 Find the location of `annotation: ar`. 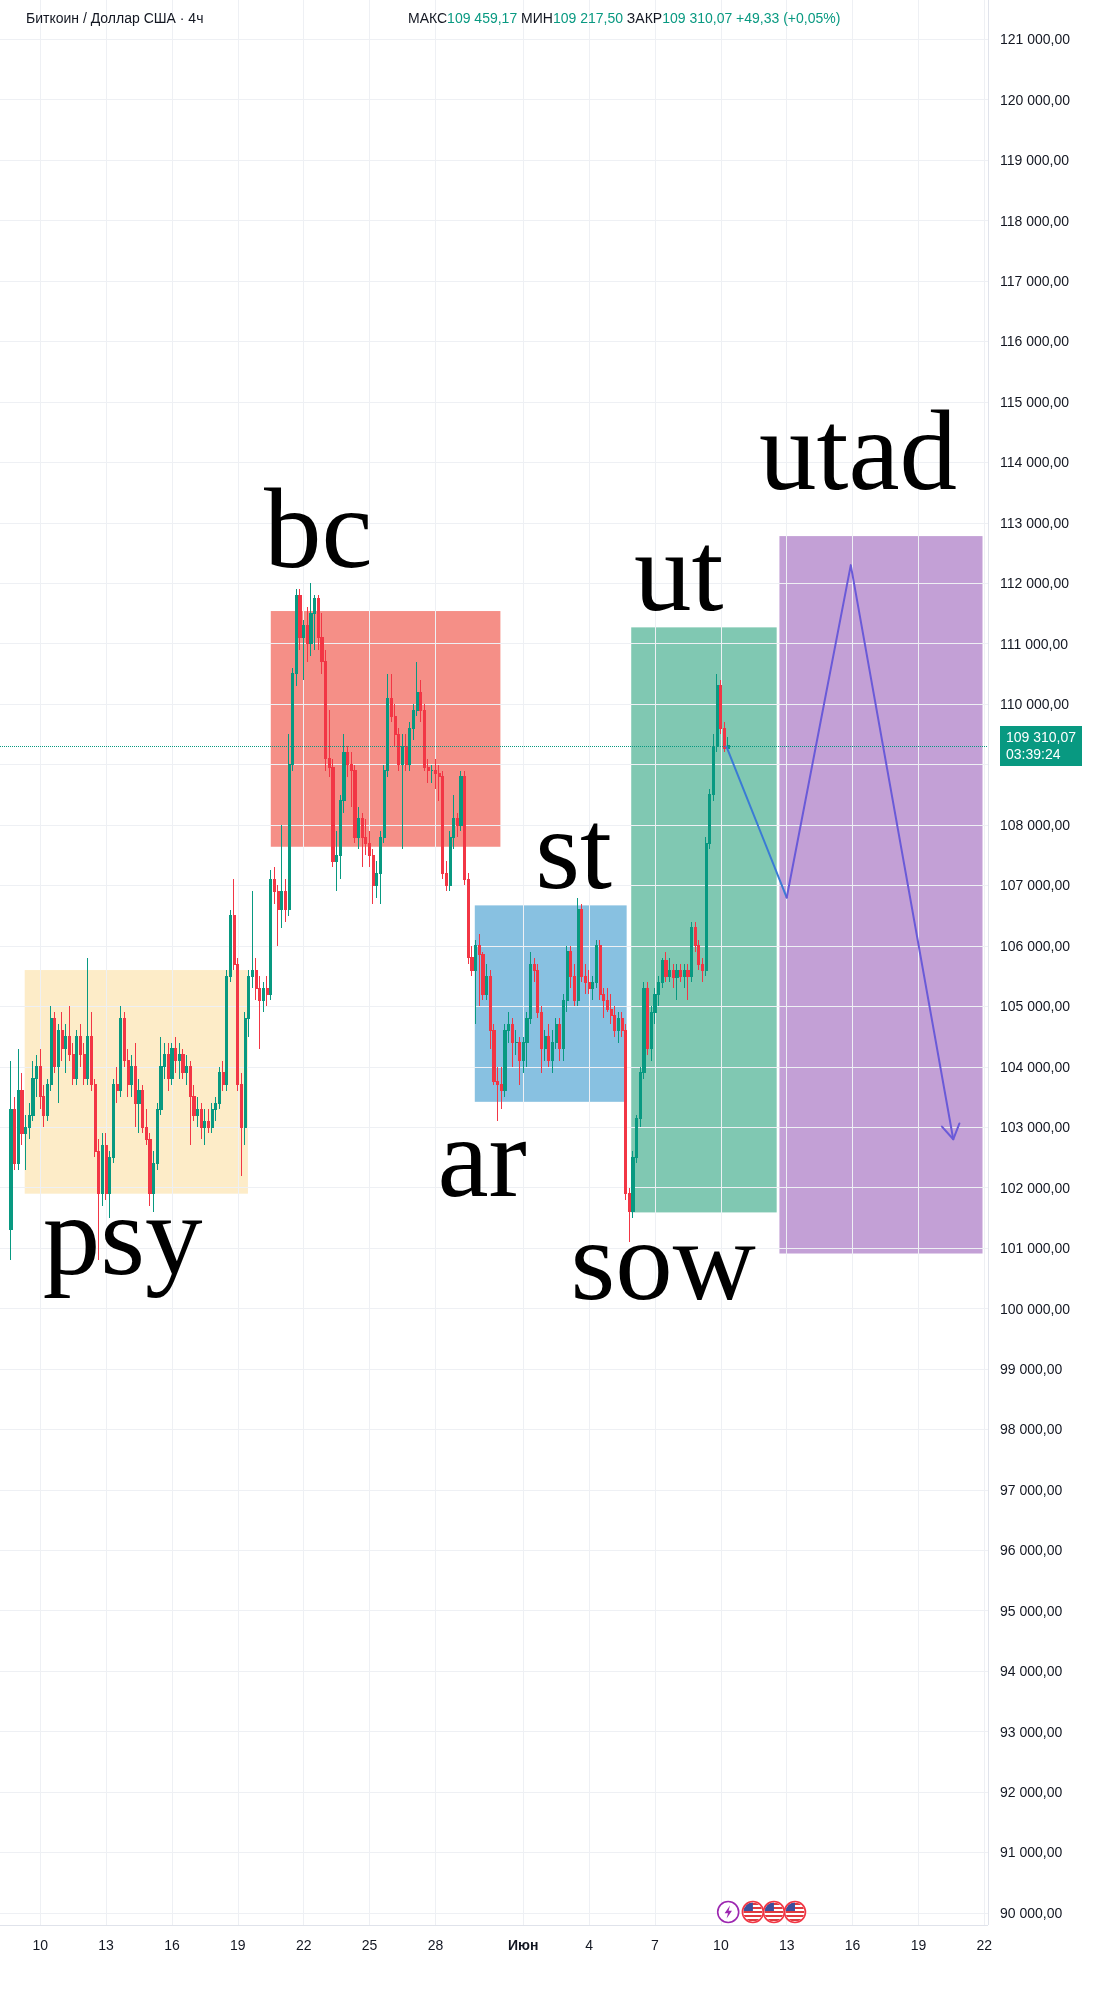

annotation: ar is located at coordinates (482, 1157).